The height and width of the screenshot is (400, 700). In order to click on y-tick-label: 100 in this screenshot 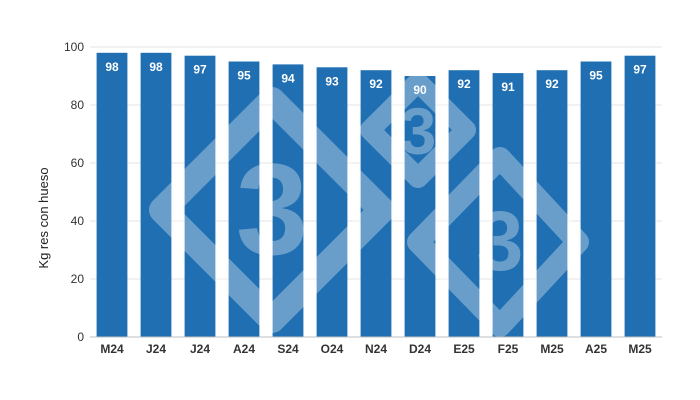, I will do `click(74, 47)`.